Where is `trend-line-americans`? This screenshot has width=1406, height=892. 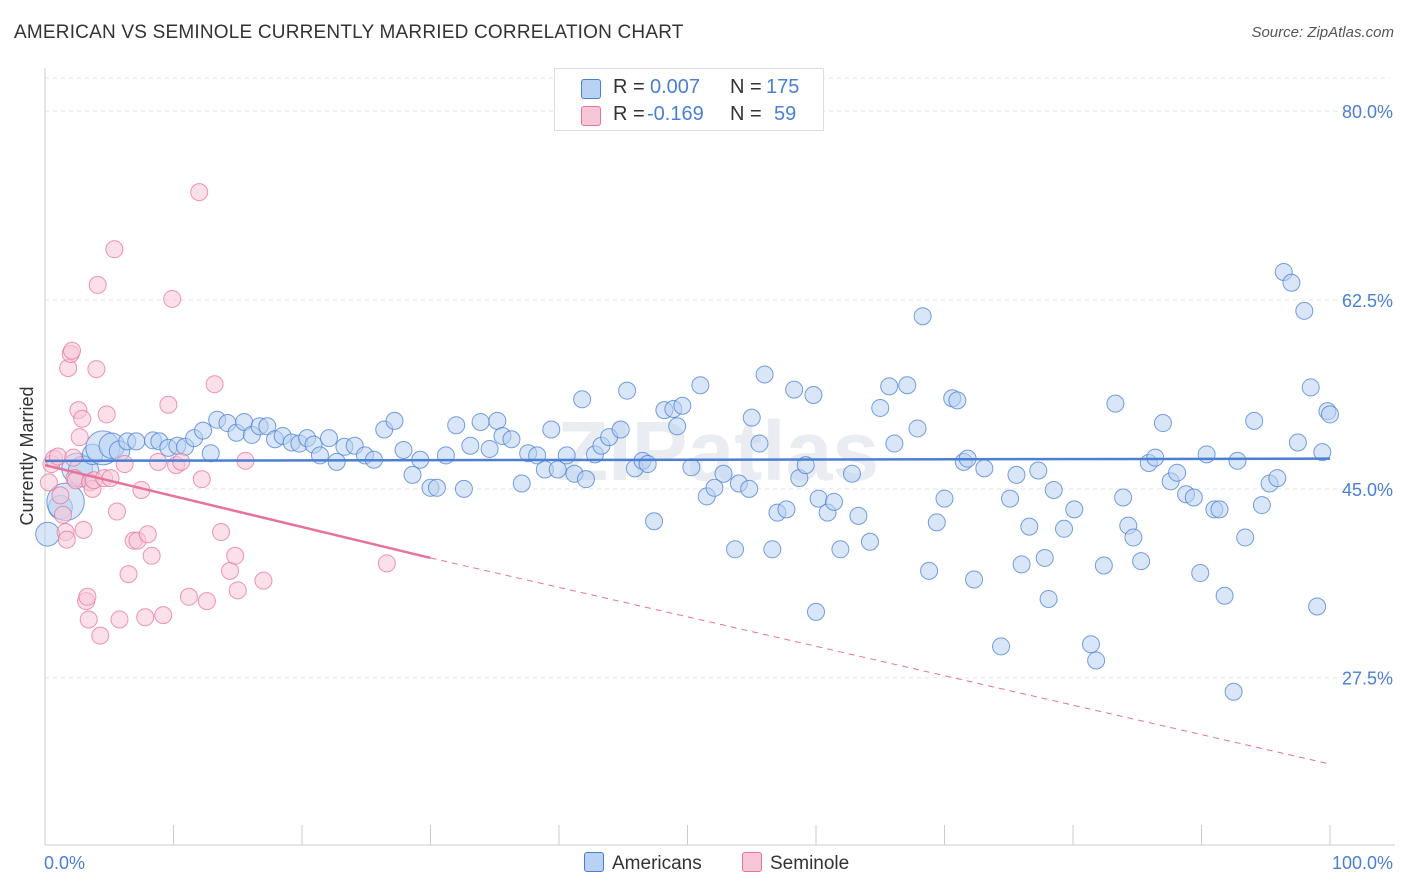 trend-line-americans is located at coordinates (687, 460).